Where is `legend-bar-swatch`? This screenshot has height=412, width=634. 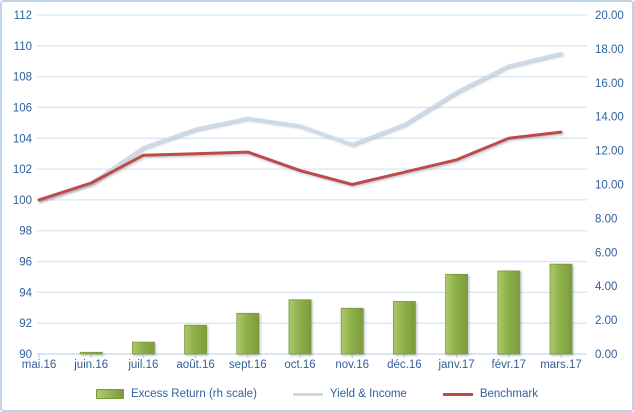
legend-bar-swatch is located at coordinates (110, 394).